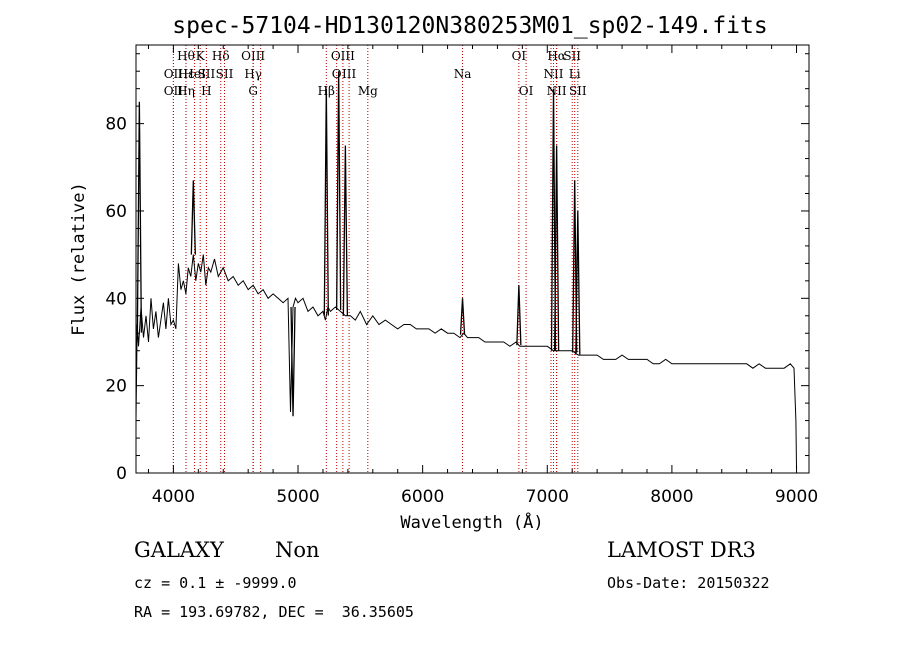 Image resolution: width=900 pixels, height=649 pixels. Describe the element at coordinates (547, 497) in the screenshot. I see `x-tick-label: 7000` at that location.